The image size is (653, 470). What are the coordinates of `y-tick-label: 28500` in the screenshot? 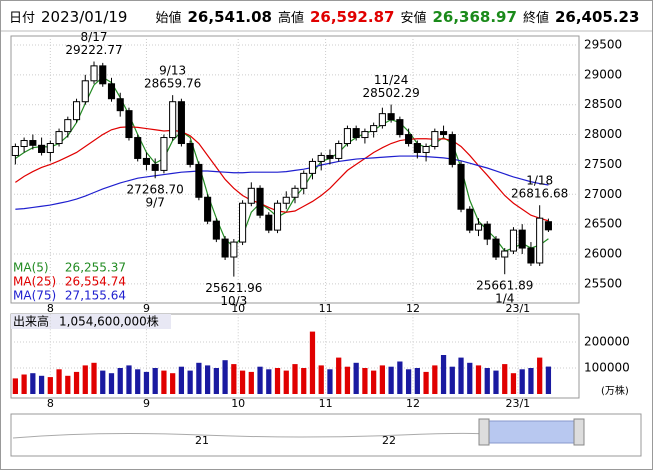 It's located at (603, 104).